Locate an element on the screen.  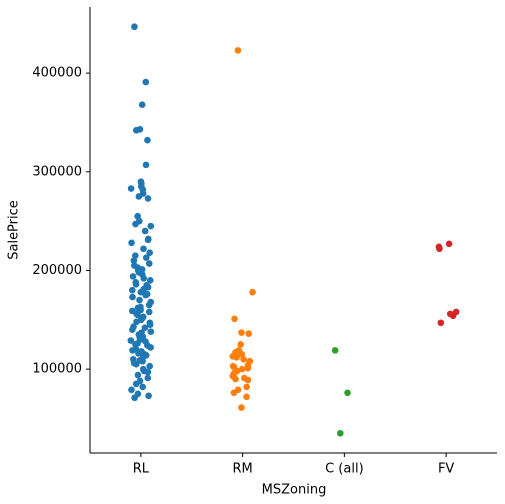
y-tick-label: 200000 is located at coordinates (57, 270).